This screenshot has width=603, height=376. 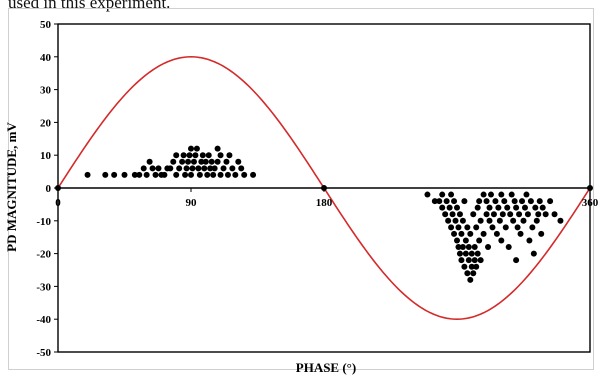 I want to click on x-tick-label: 180, so click(x=324, y=203).